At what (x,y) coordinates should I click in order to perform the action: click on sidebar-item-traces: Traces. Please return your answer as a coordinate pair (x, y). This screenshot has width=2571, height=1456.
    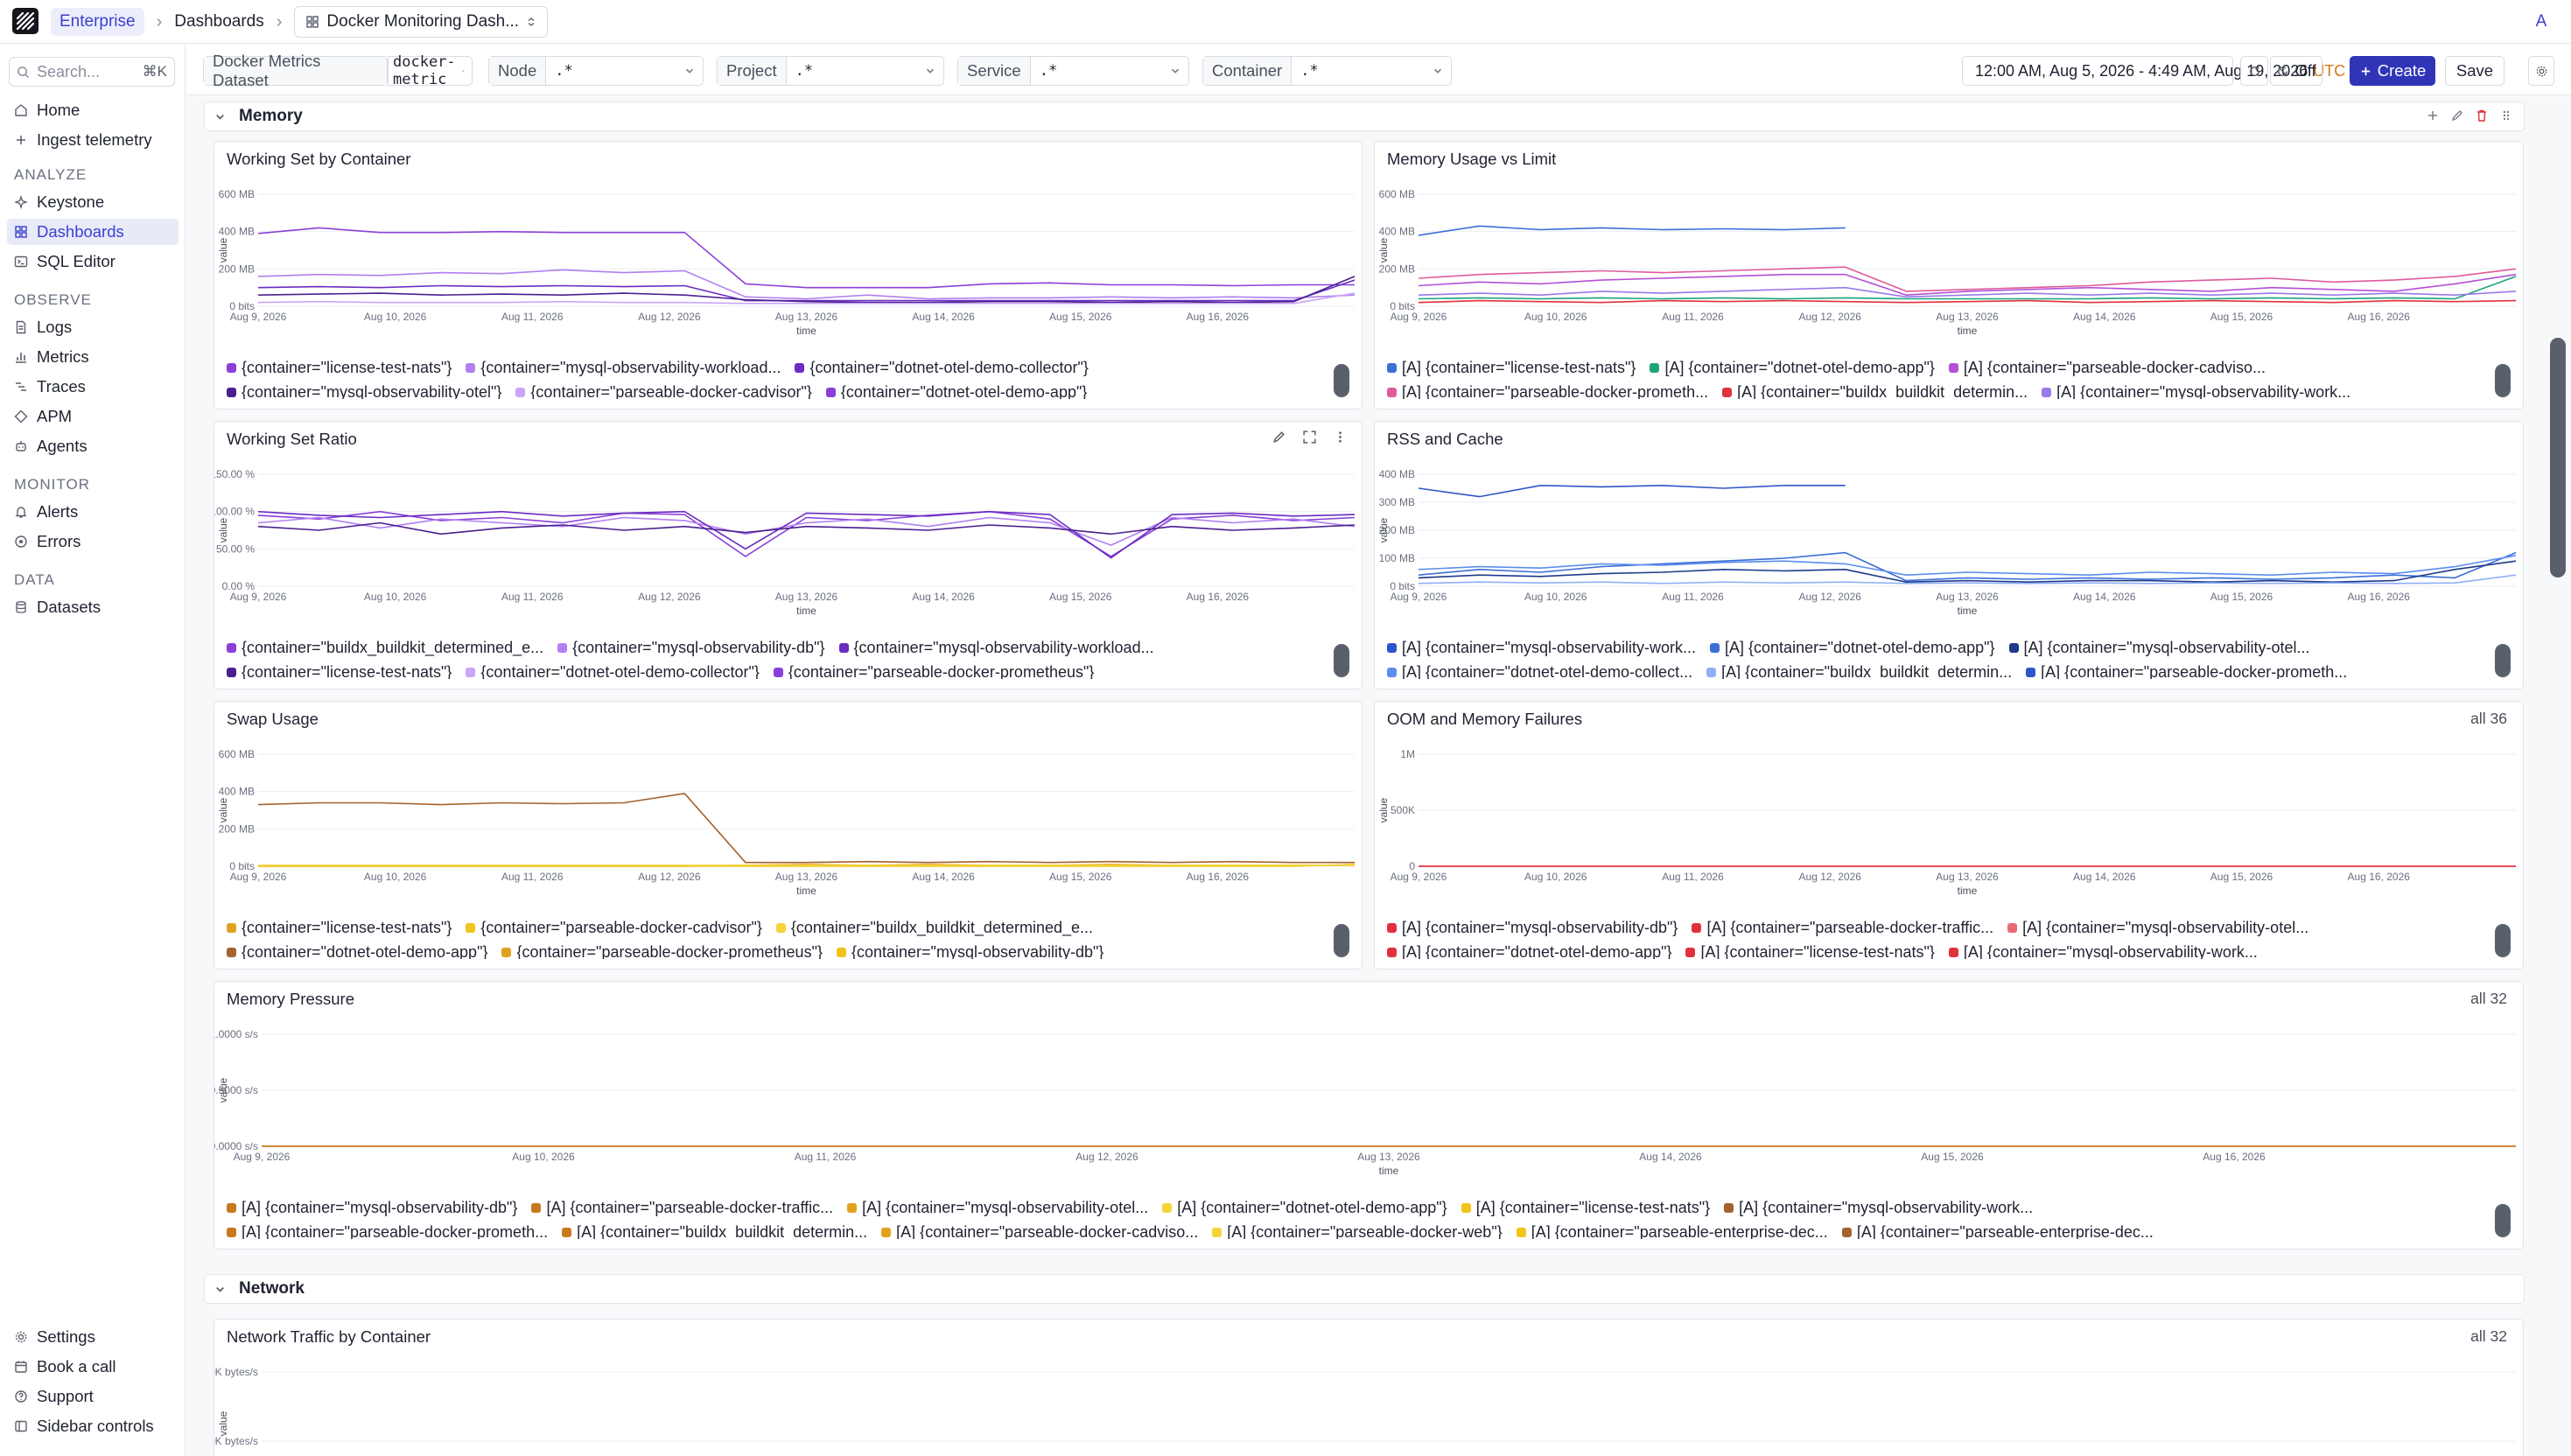
    Looking at the image, I should click on (93, 387).